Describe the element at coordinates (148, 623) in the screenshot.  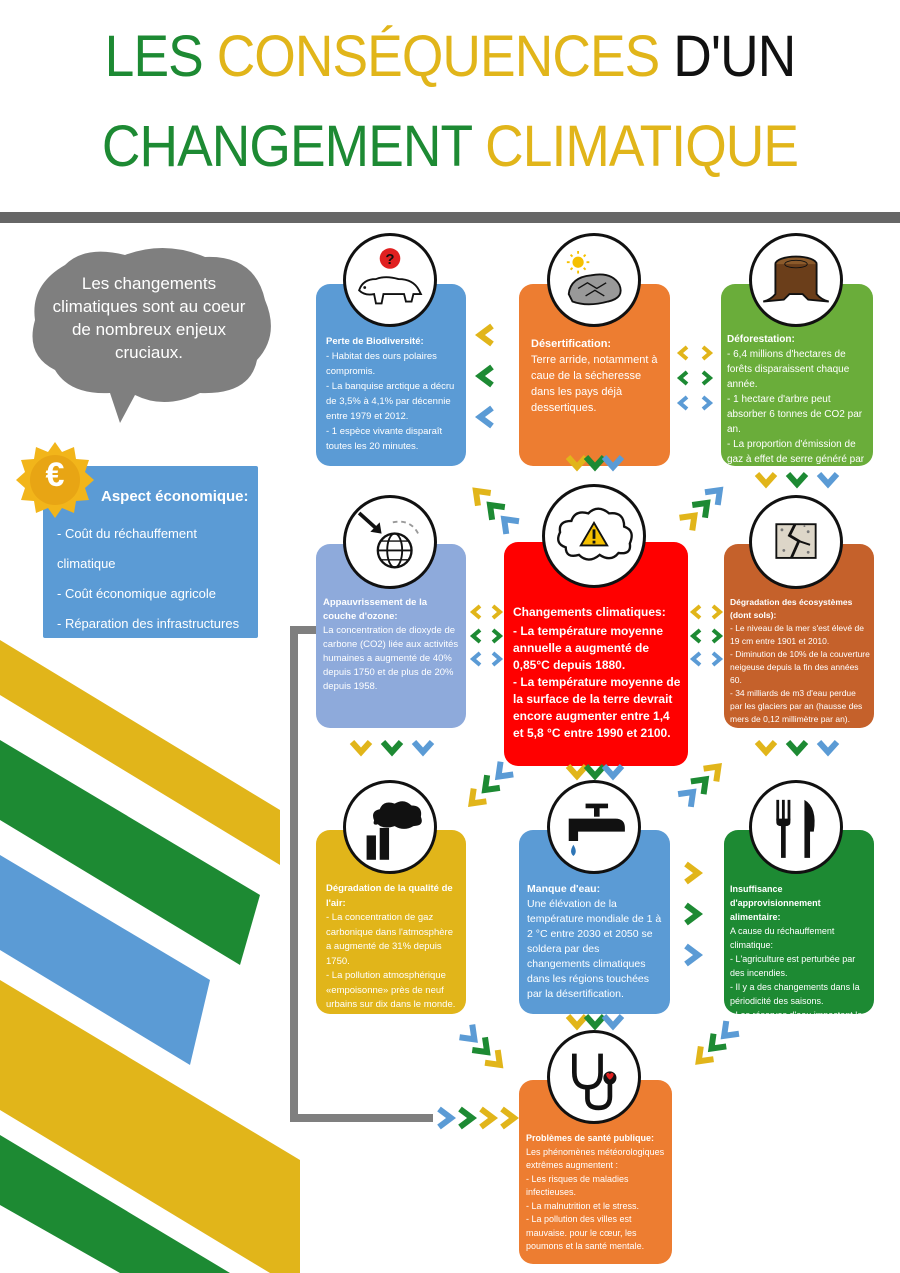
I see `economy-item: - Réparation des infrastructures` at that location.